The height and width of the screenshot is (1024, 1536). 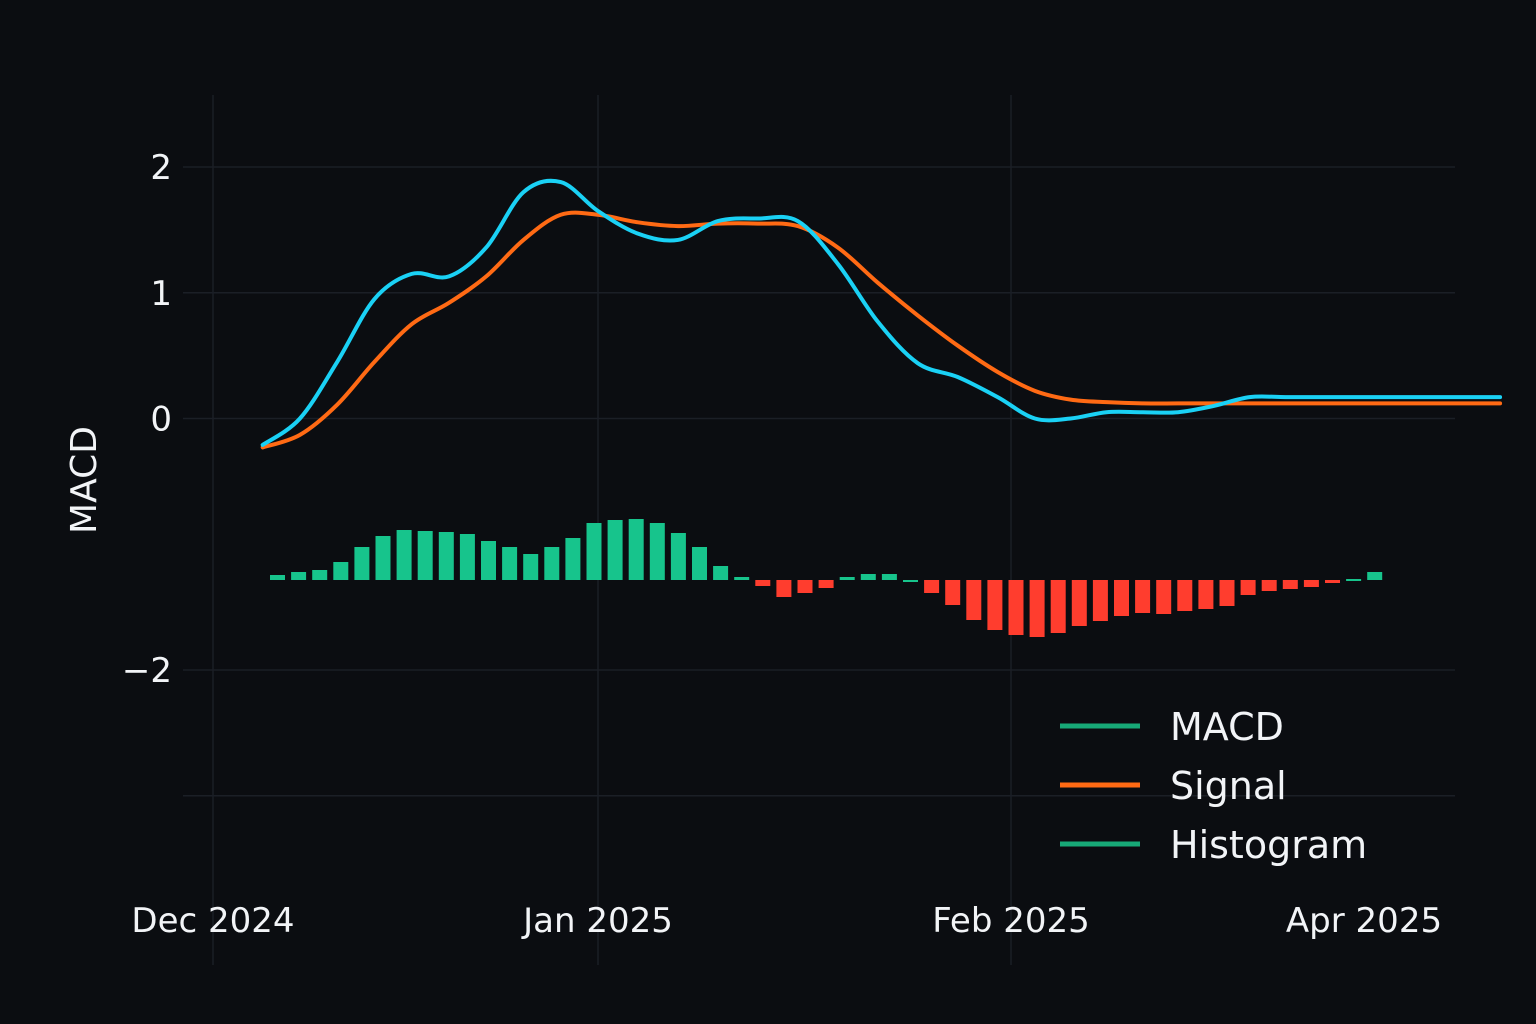 What do you see at coordinates (84, 480) in the screenshot?
I see `y-axis-title: MACD` at bounding box center [84, 480].